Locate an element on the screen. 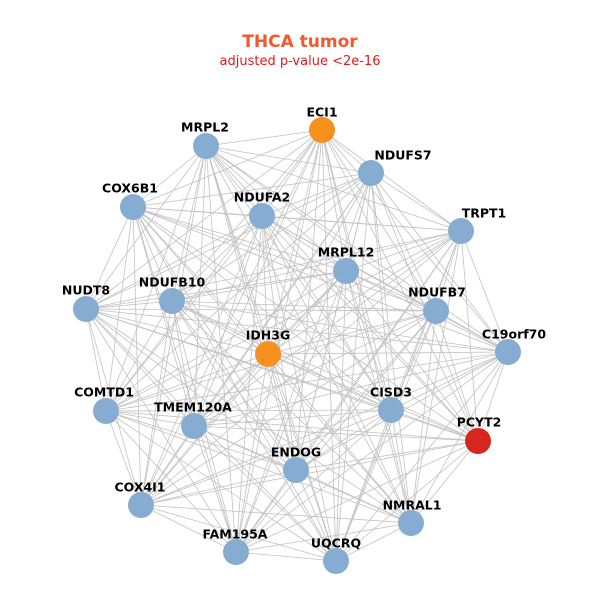  node-NDUFB10 is located at coordinates (172, 301).